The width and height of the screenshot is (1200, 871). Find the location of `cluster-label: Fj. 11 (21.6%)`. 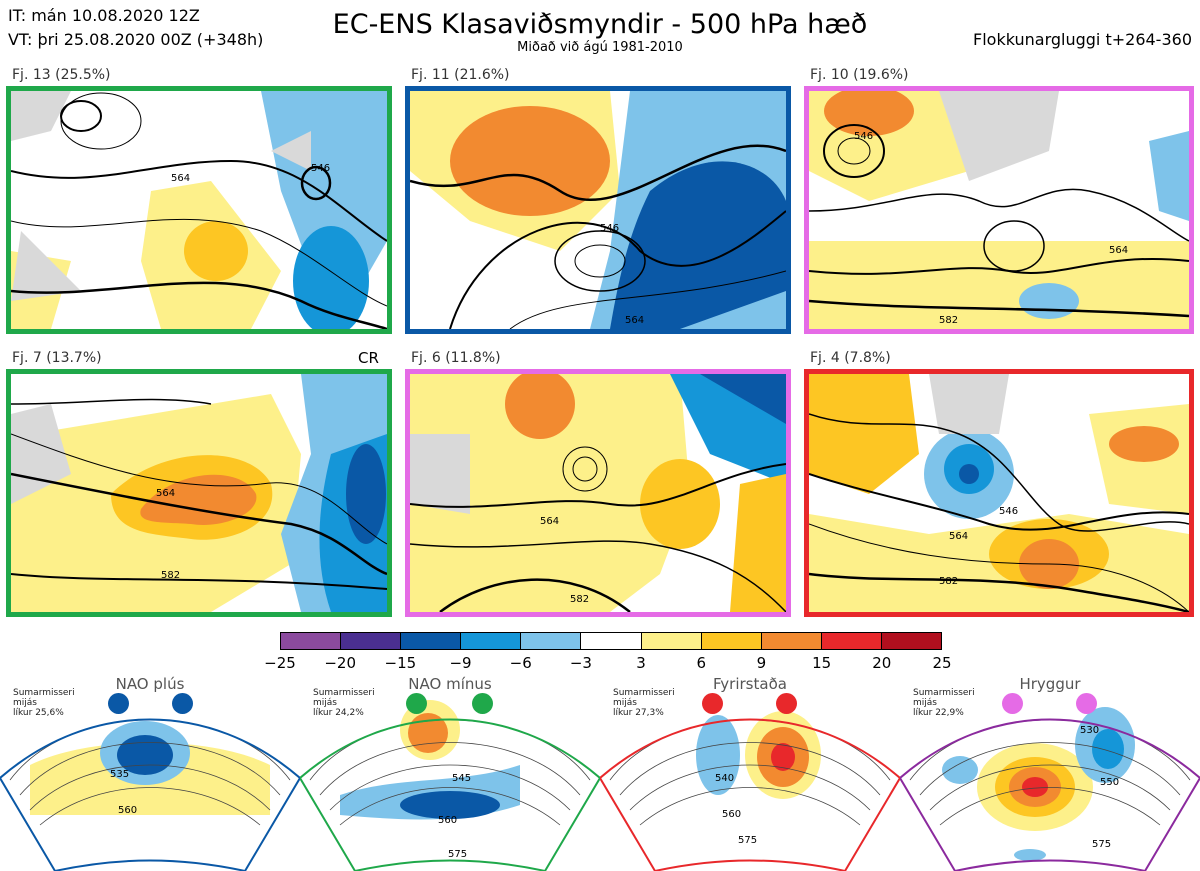

cluster-label: Fj. 11 (21.6%) is located at coordinates (460, 75).